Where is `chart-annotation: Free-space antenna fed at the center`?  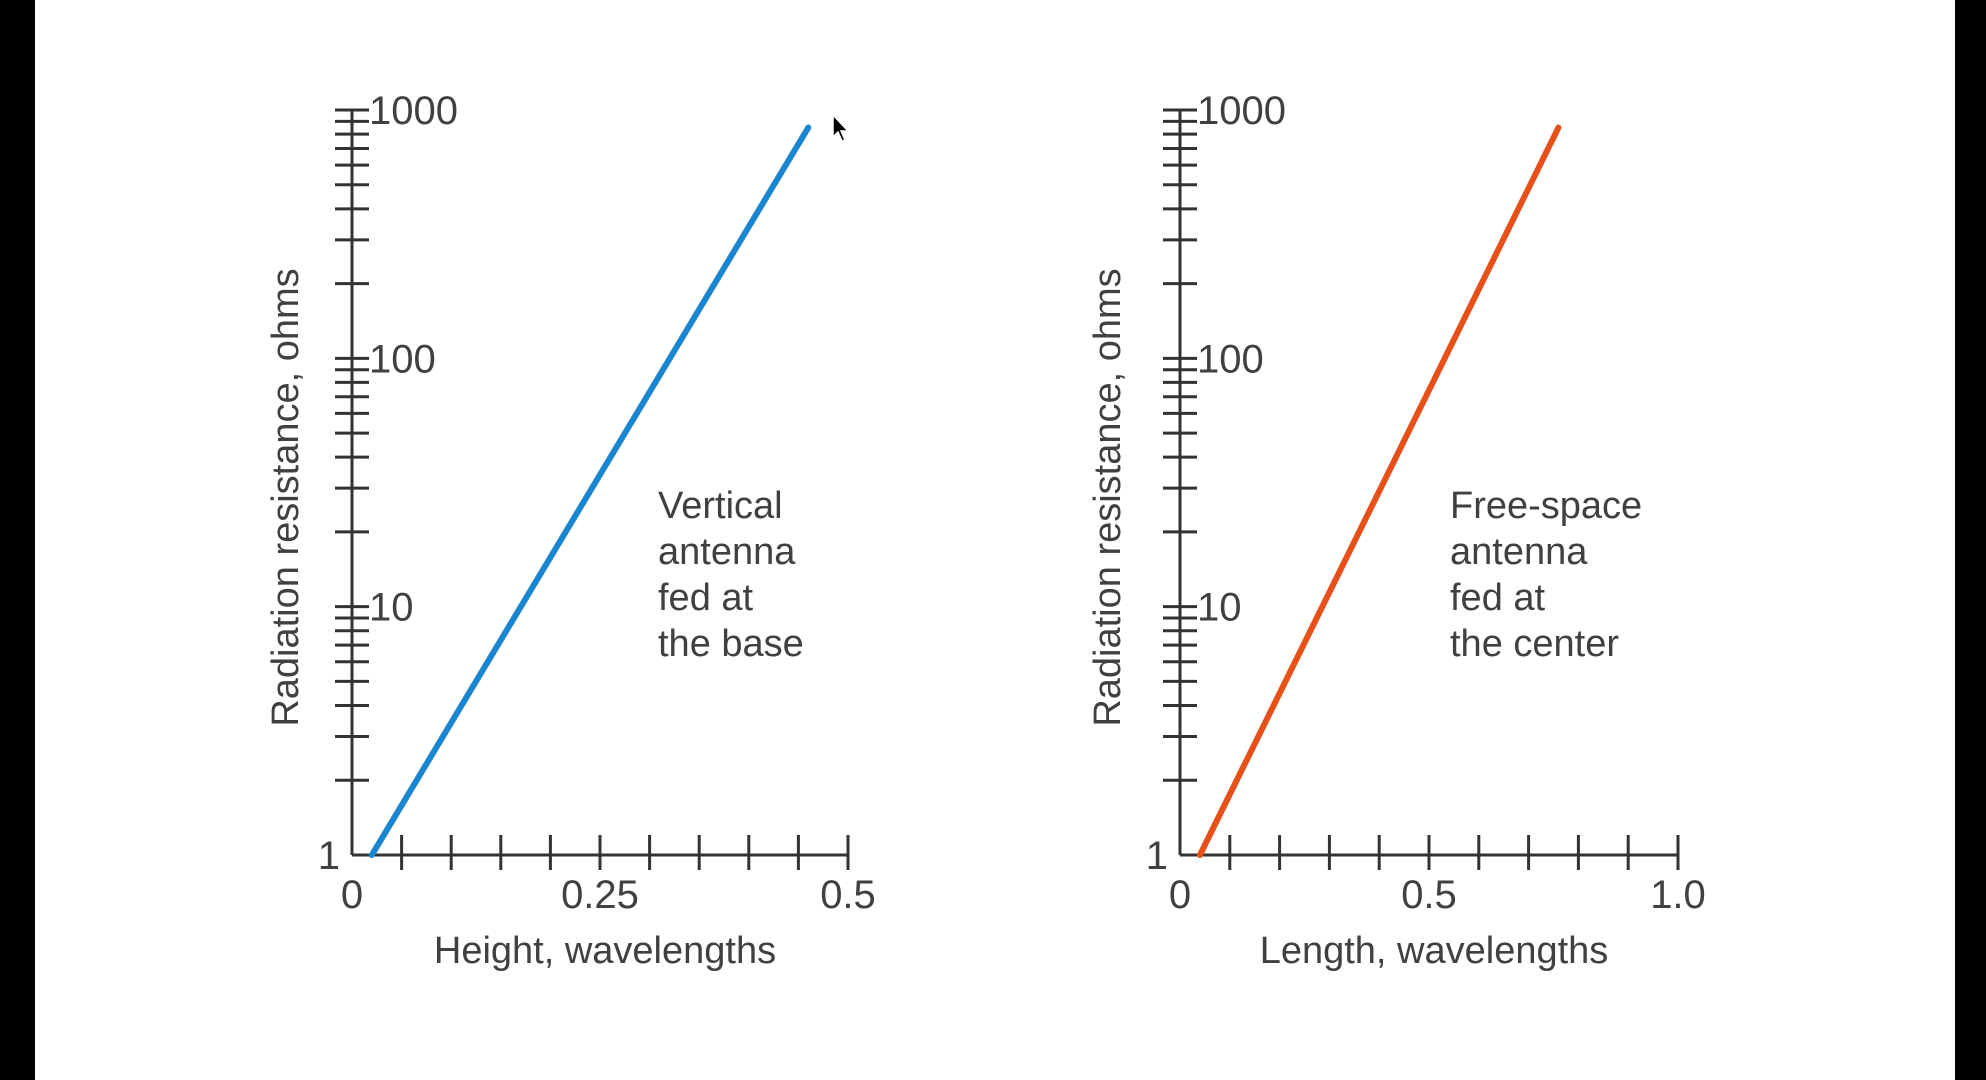
chart-annotation: Free-space antenna fed at the center is located at coordinates (1546, 575).